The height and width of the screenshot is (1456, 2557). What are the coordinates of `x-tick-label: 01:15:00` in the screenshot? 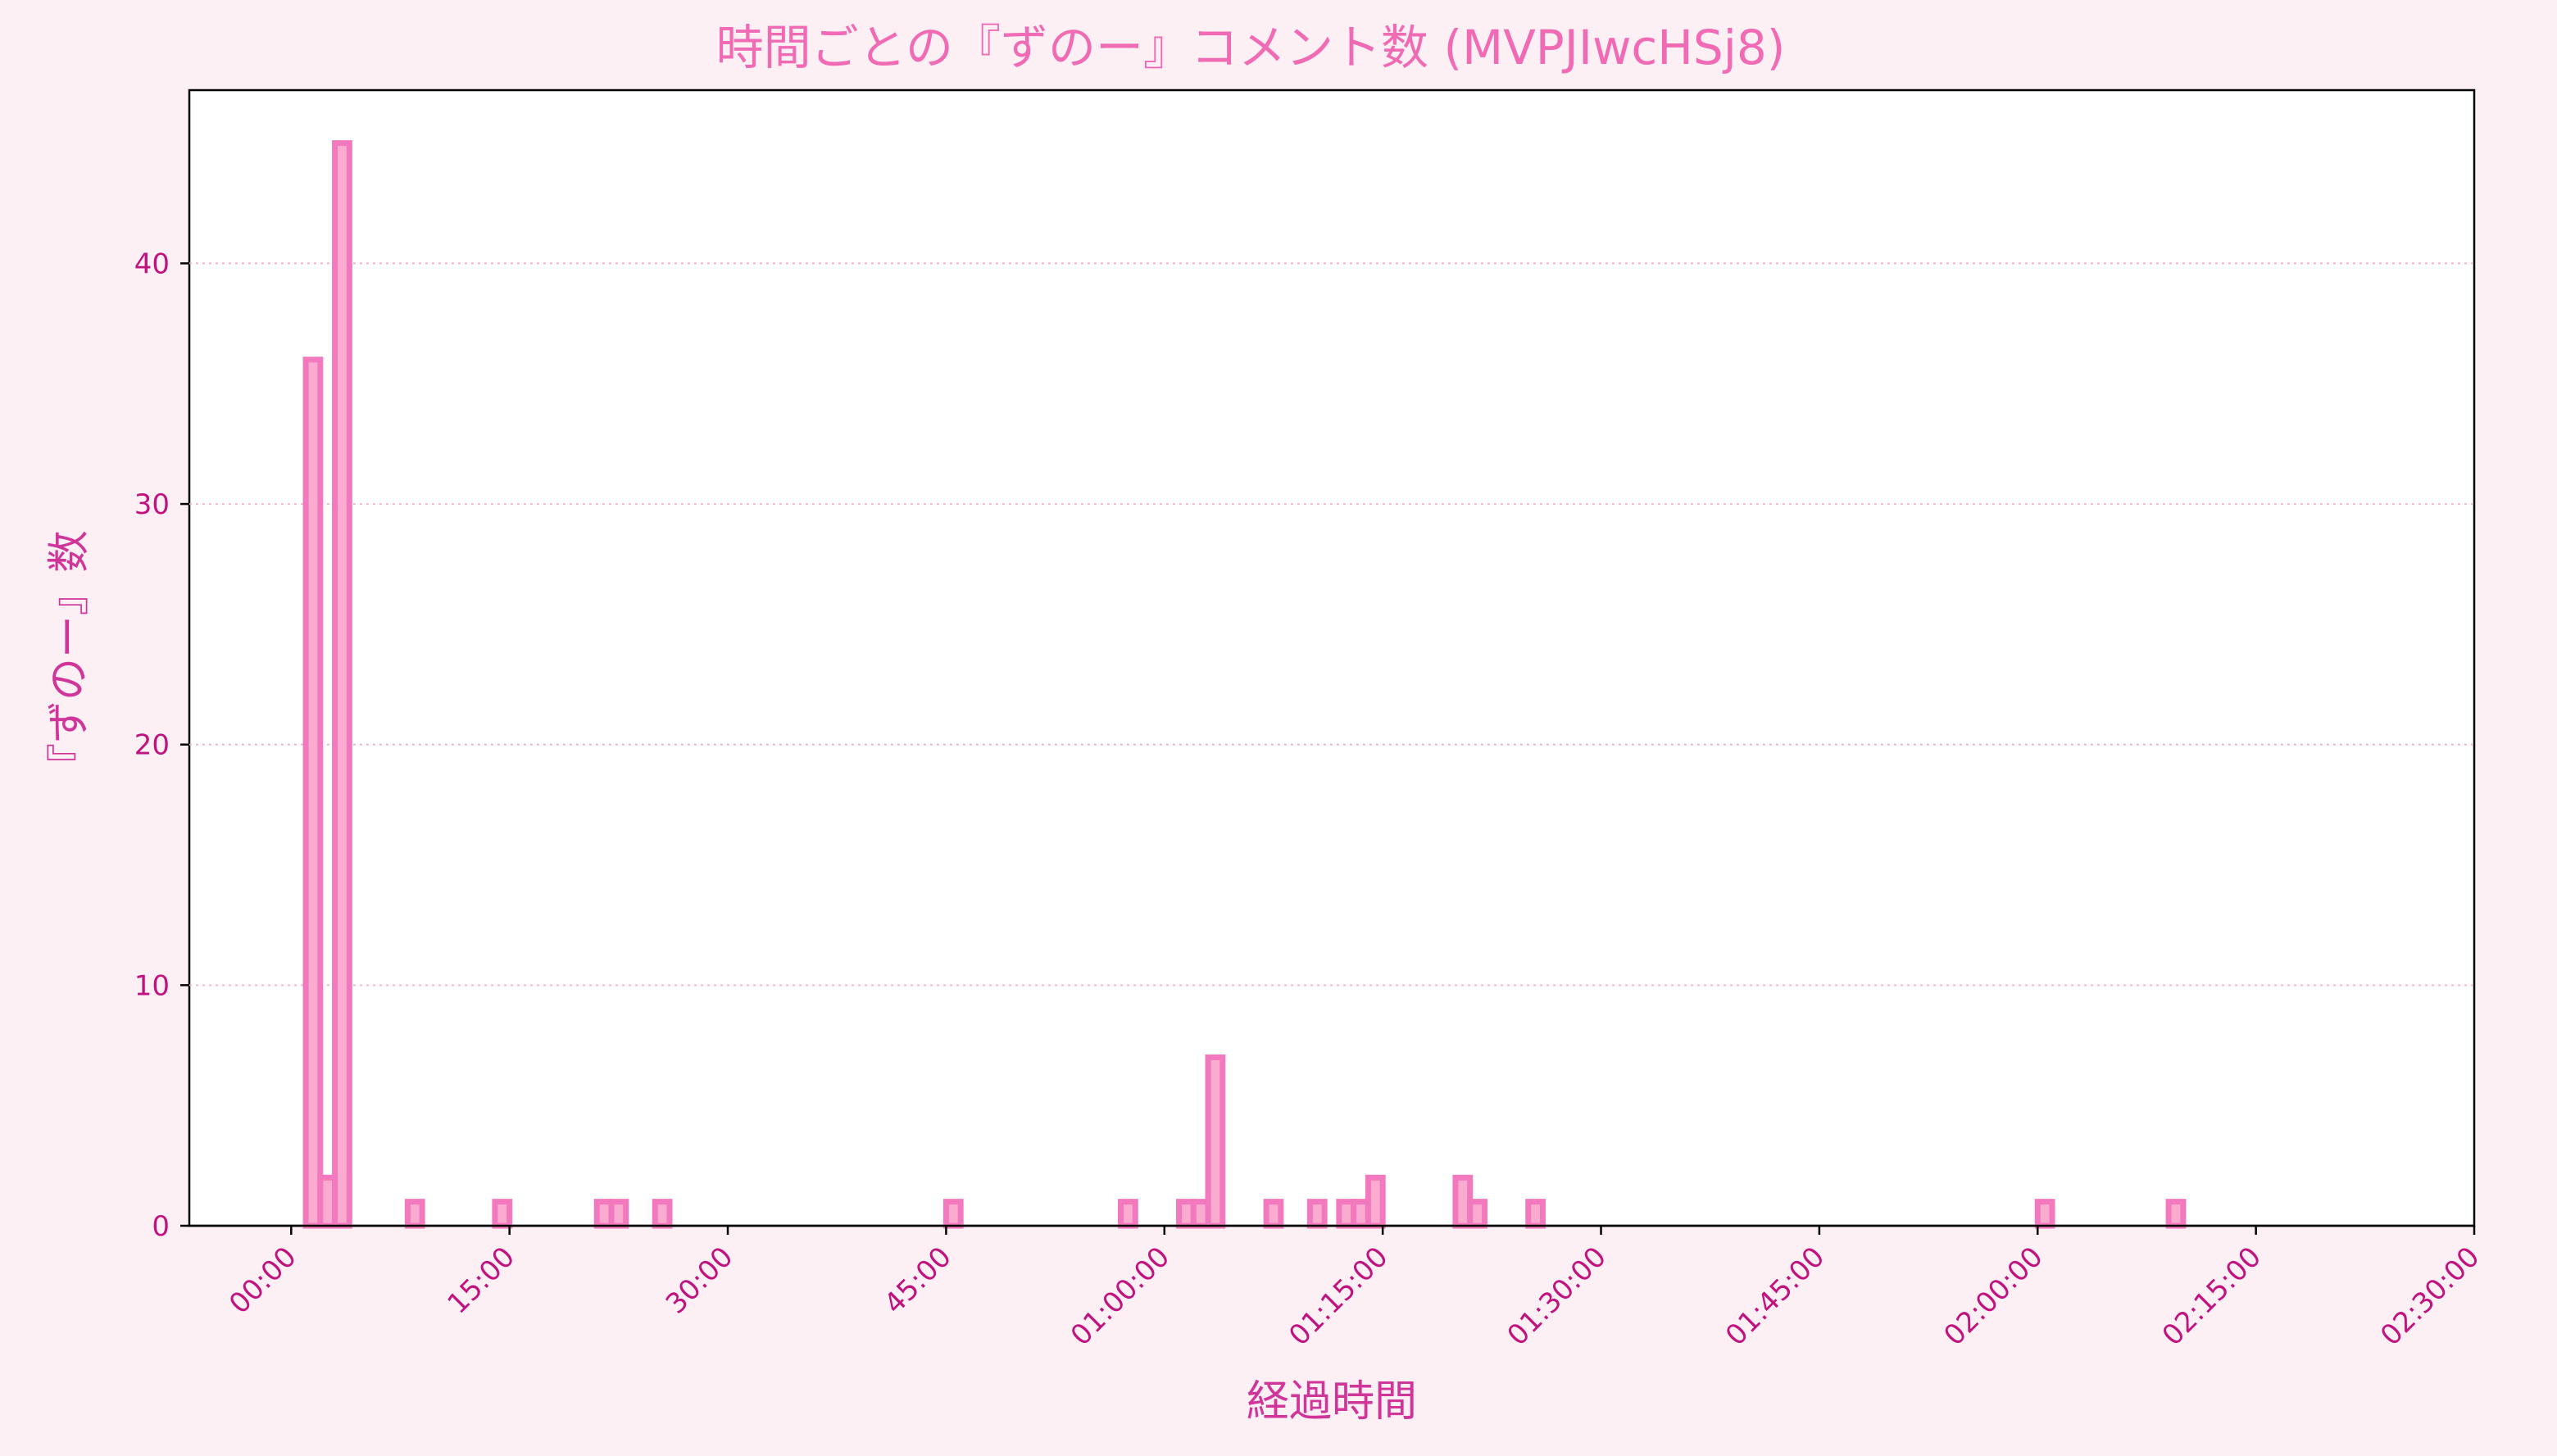 It's located at (1338, 1297).